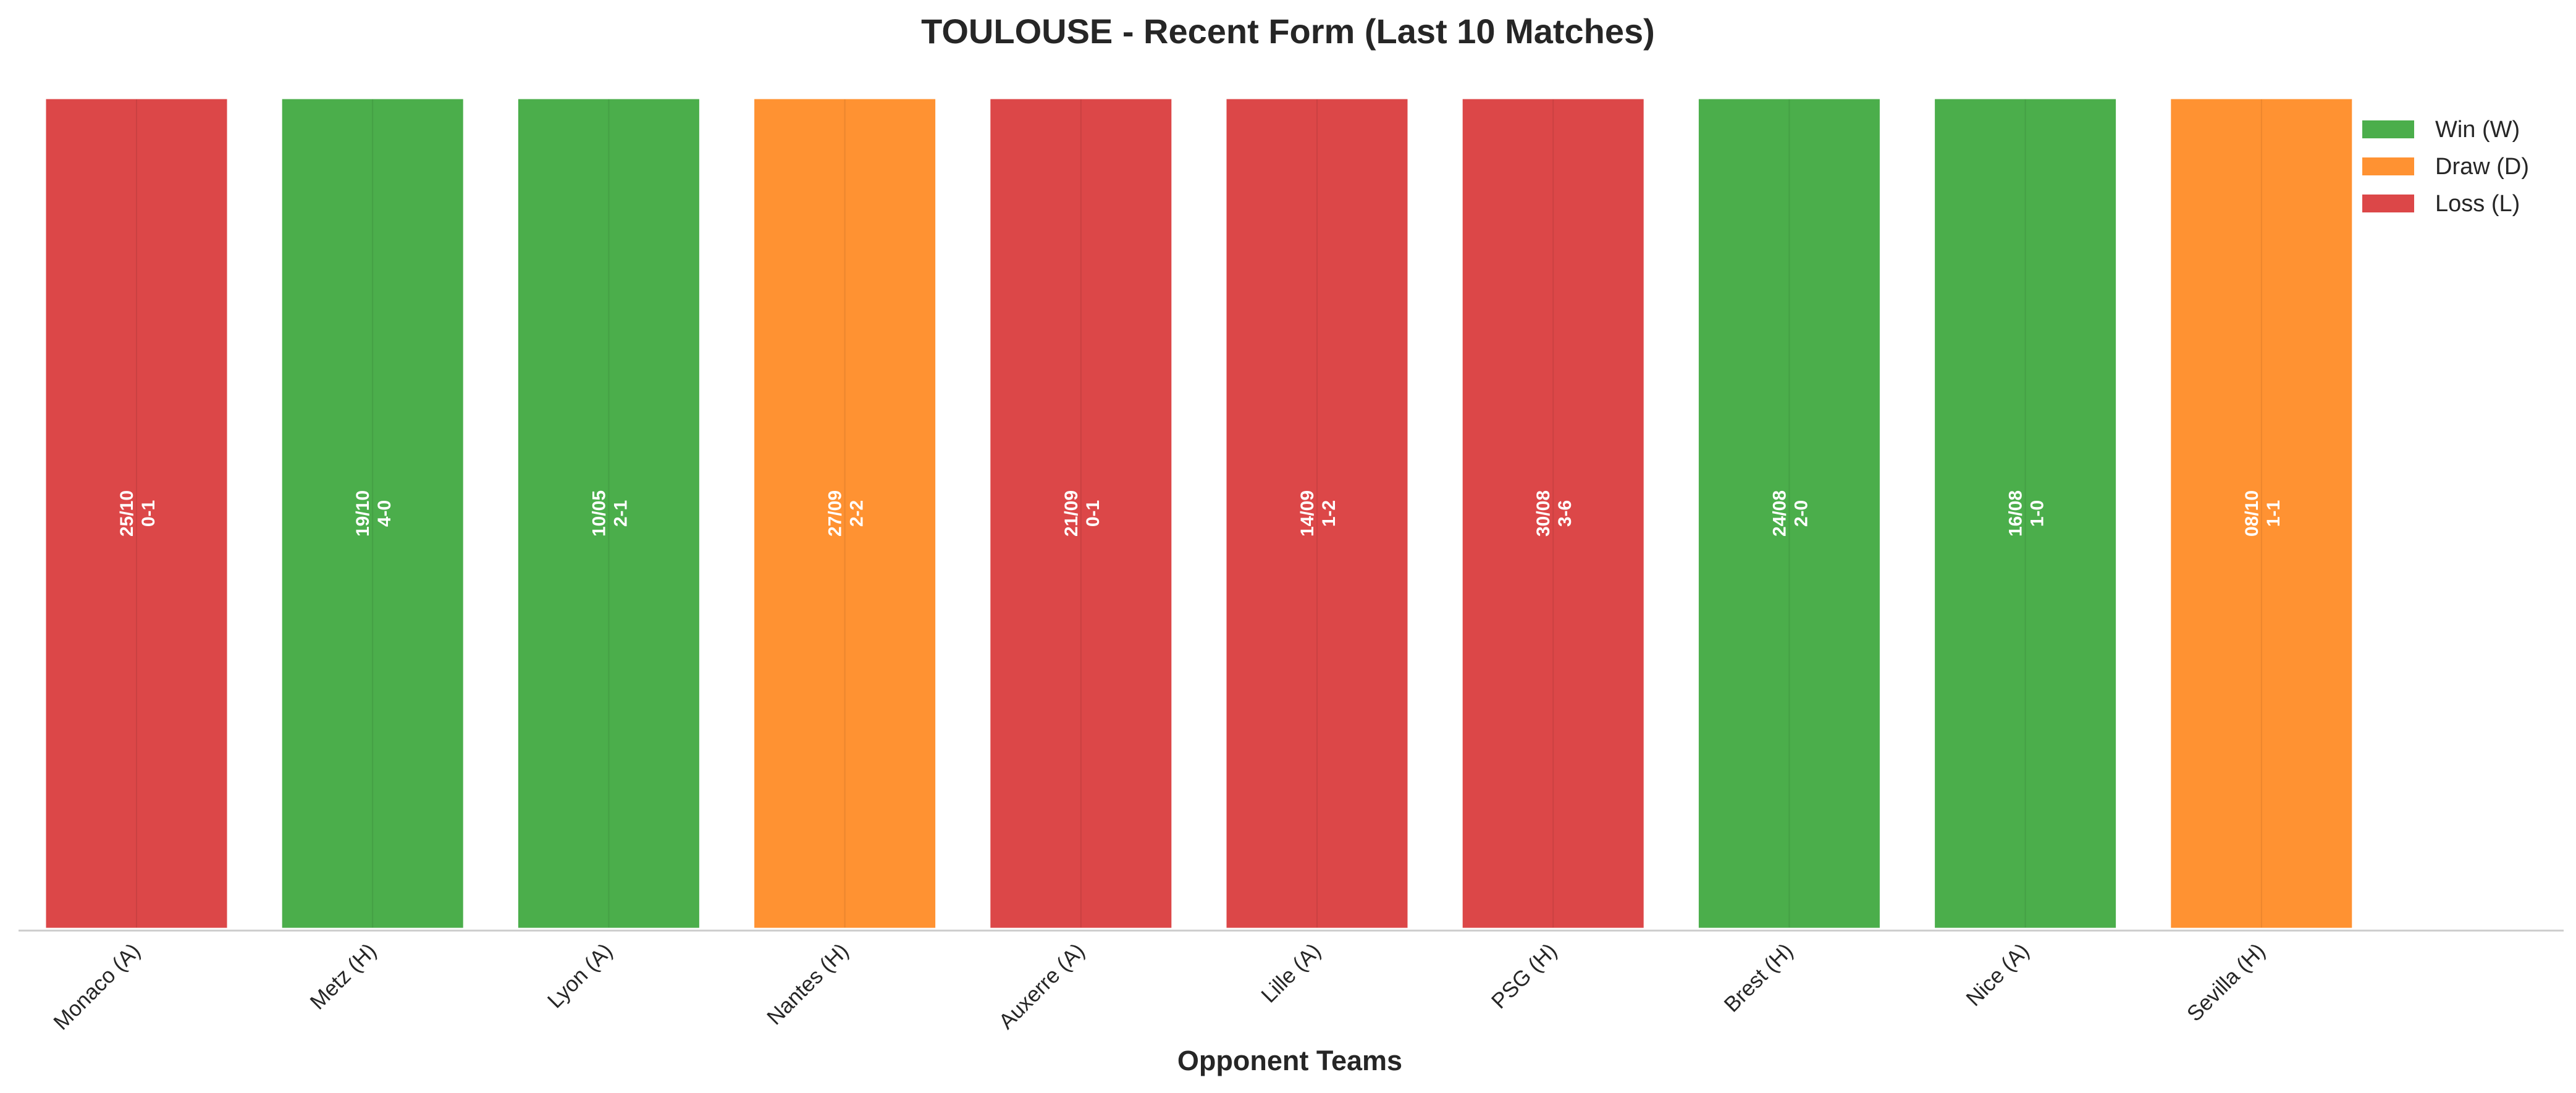  I want to click on x-tick-label: PSG (H), so click(1524, 976).